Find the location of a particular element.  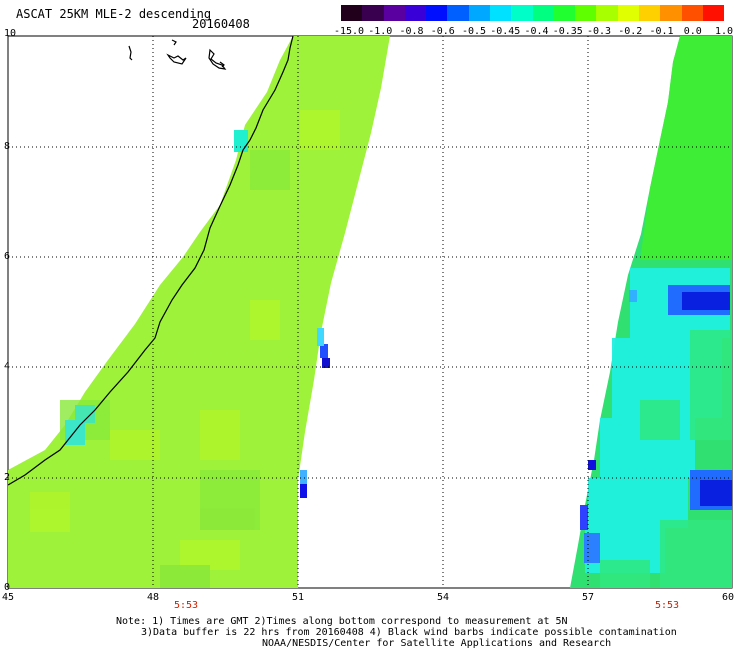

colorbar-label: -0.8 is located at coordinates (411, 31).